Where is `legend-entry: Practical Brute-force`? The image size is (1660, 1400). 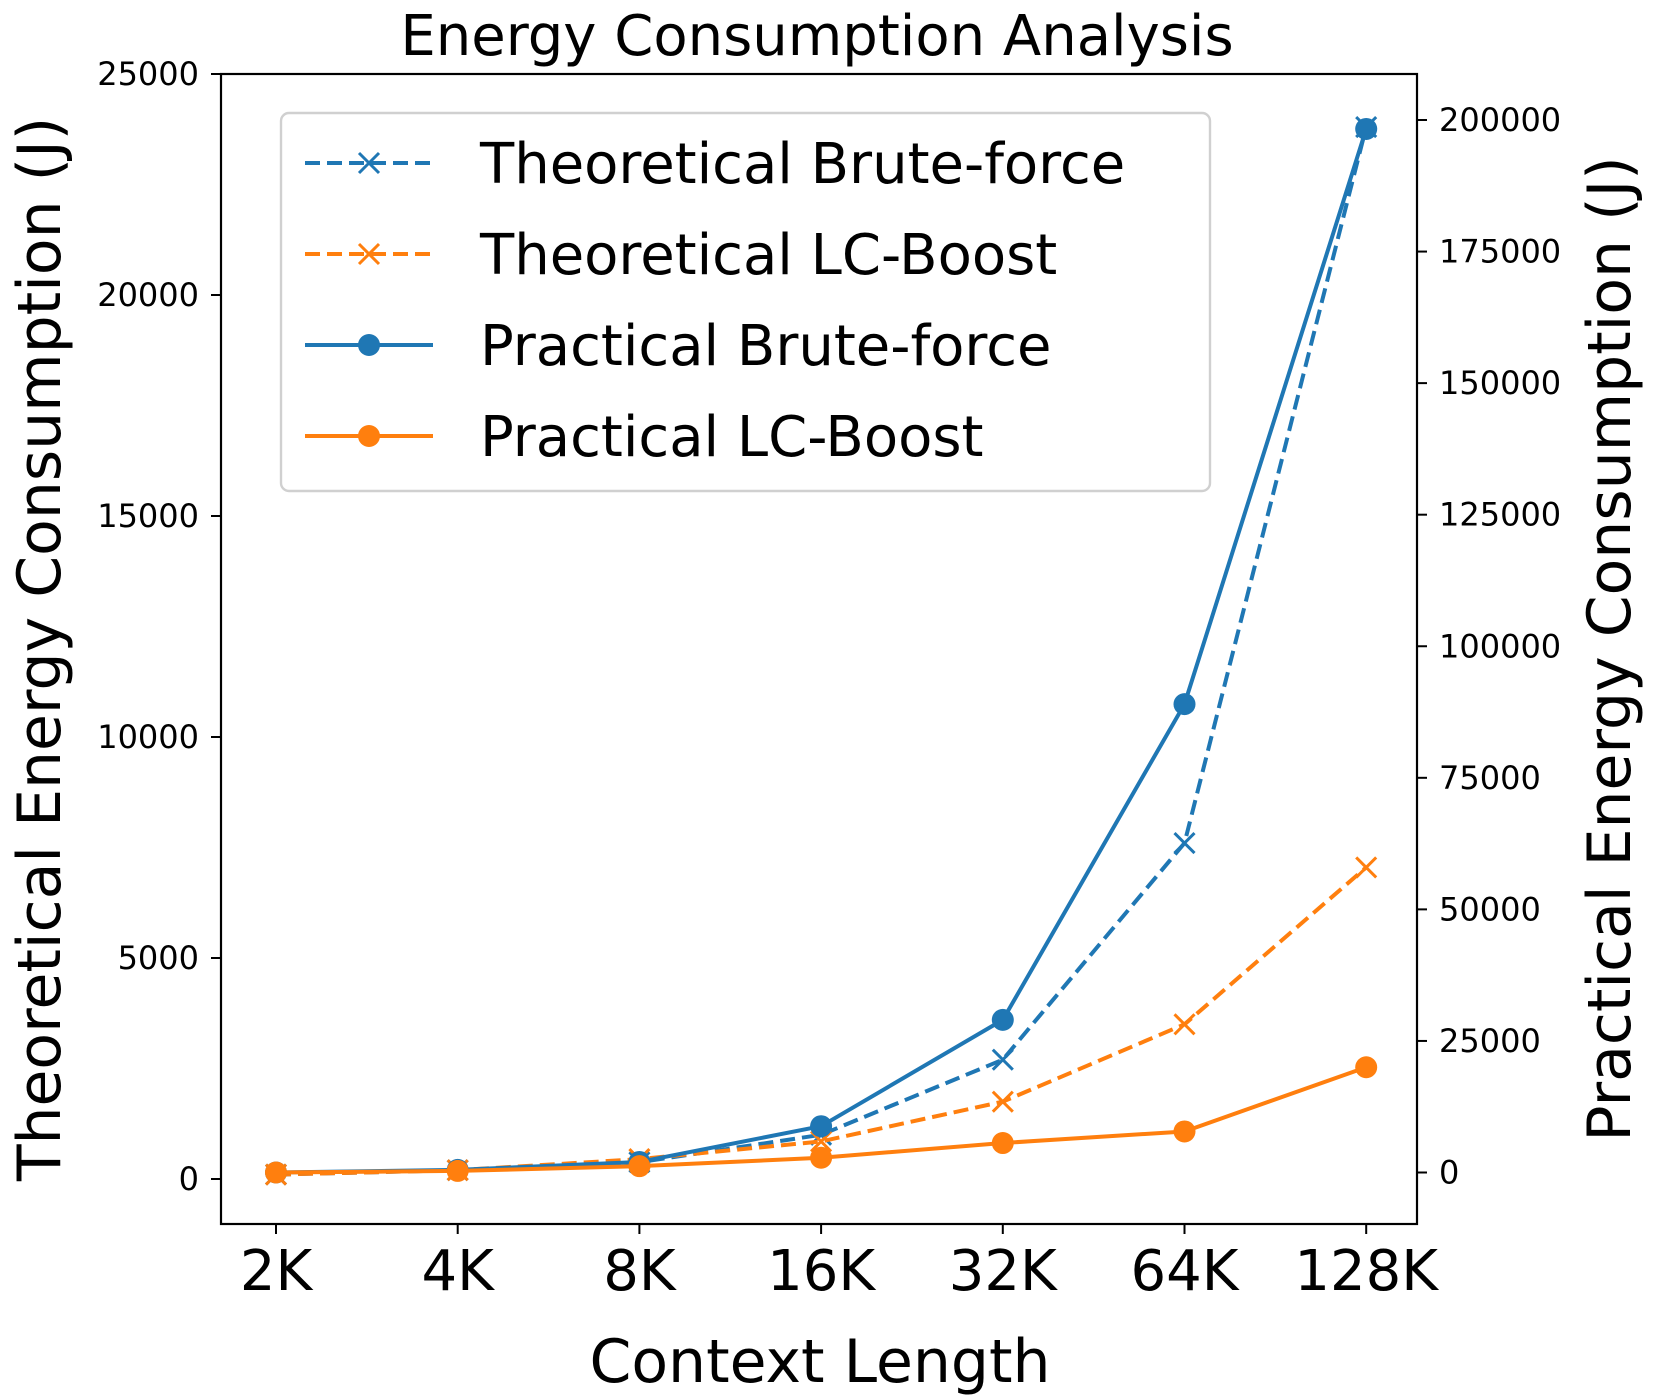 legend-entry: Practical Brute-force is located at coordinates (678, 346).